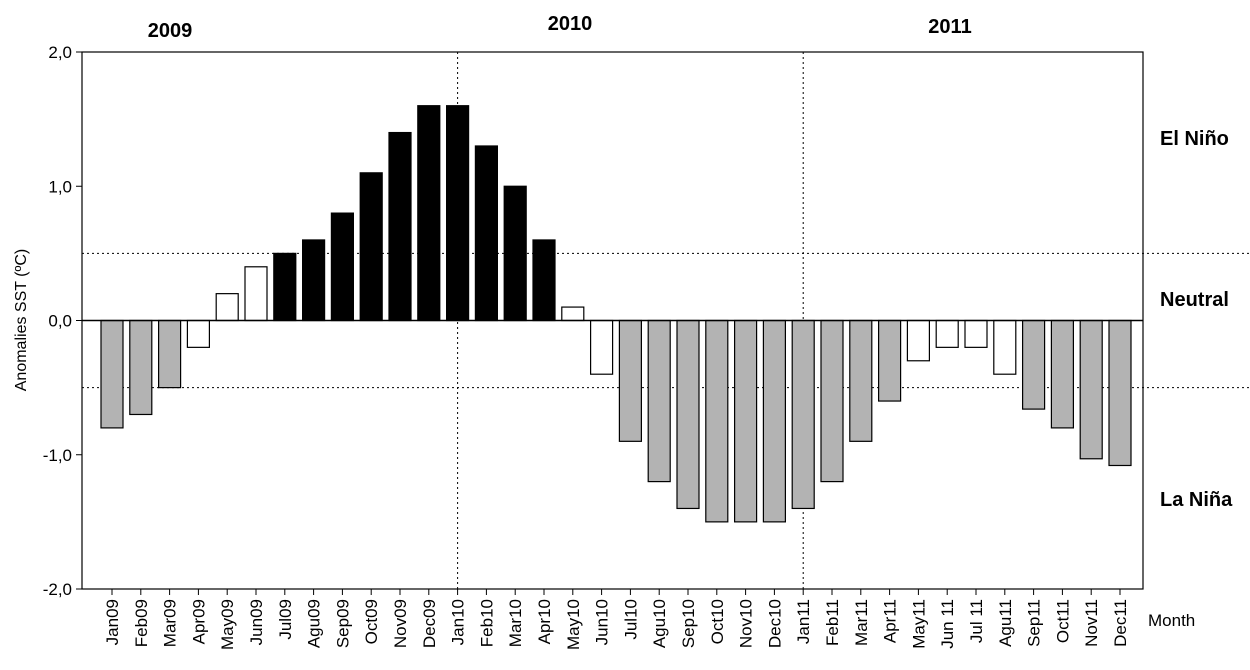  I want to click on x-tick-label: Feb10, so click(486, 623).